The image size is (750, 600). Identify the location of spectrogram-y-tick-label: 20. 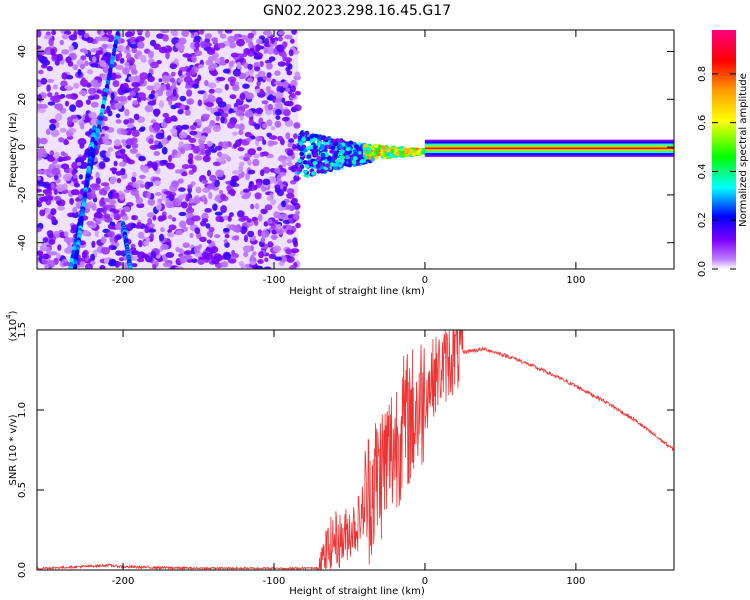
(22, 99).